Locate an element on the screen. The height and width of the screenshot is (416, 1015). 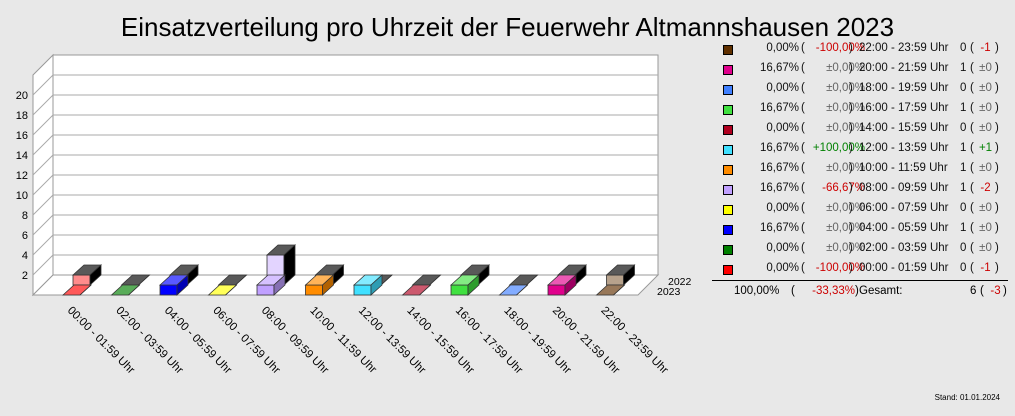
legend-item: 16,67%(±0,00%) 16:00 - 17:59 Uhr 1(±0) is located at coordinates (863, 110).